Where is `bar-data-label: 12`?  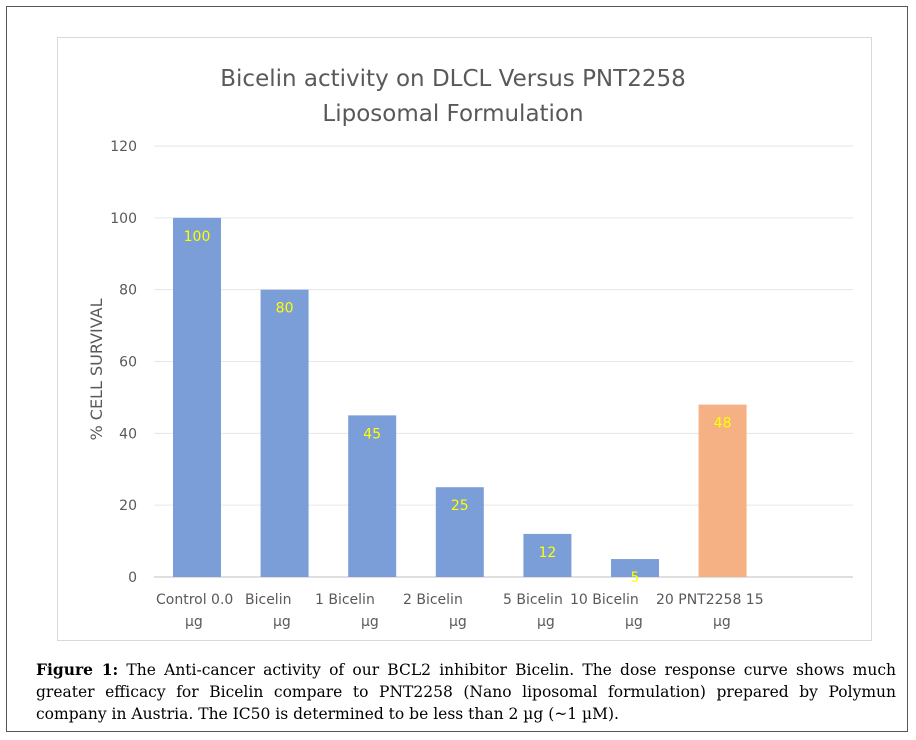 bar-data-label: 12 is located at coordinates (547, 553).